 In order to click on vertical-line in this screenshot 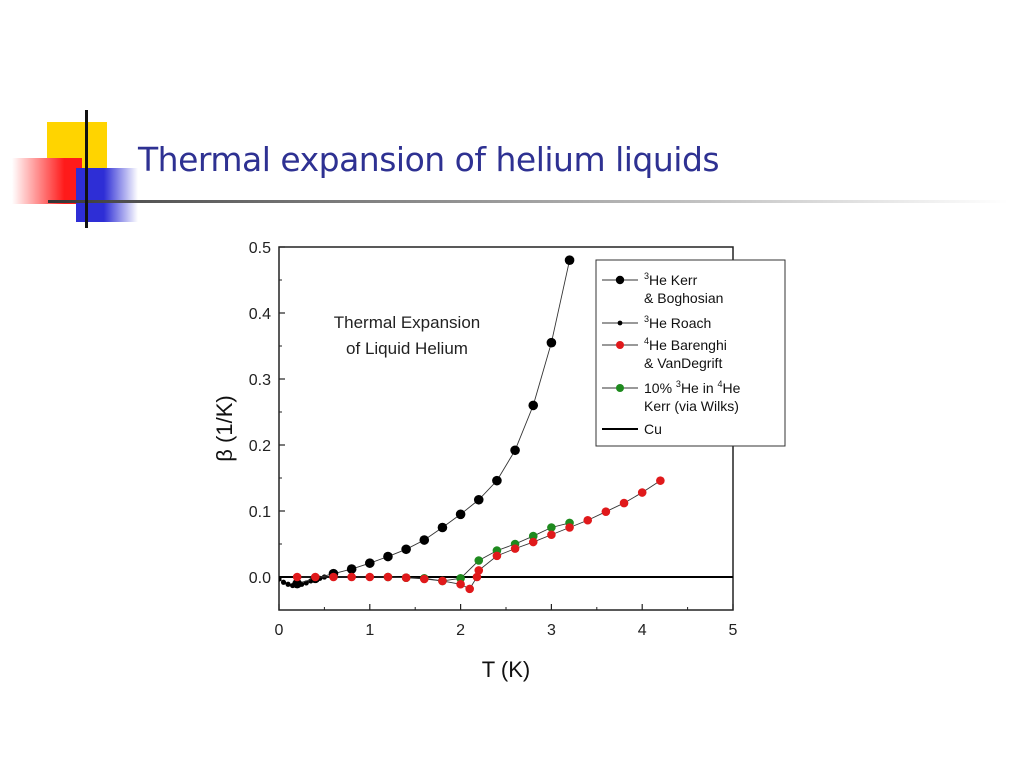, I will do `click(86, 169)`.